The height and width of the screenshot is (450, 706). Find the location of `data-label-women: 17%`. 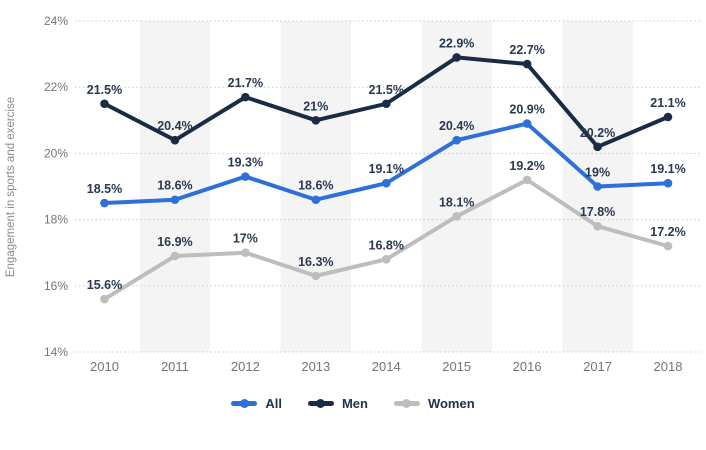

data-label-women: 17% is located at coordinates (245, 239).